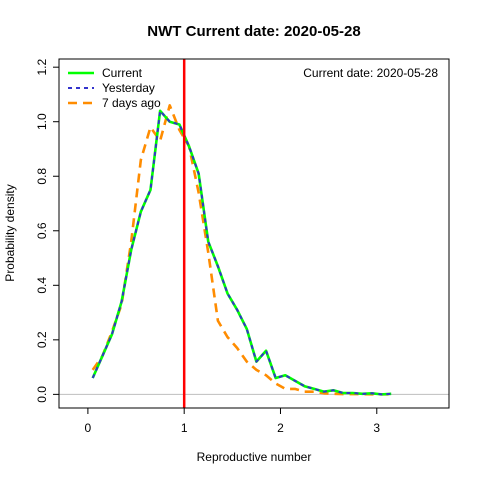 This screenshot has width=480, height=480. I want to click on y-tick-label: 1.2, so click(42, 67).